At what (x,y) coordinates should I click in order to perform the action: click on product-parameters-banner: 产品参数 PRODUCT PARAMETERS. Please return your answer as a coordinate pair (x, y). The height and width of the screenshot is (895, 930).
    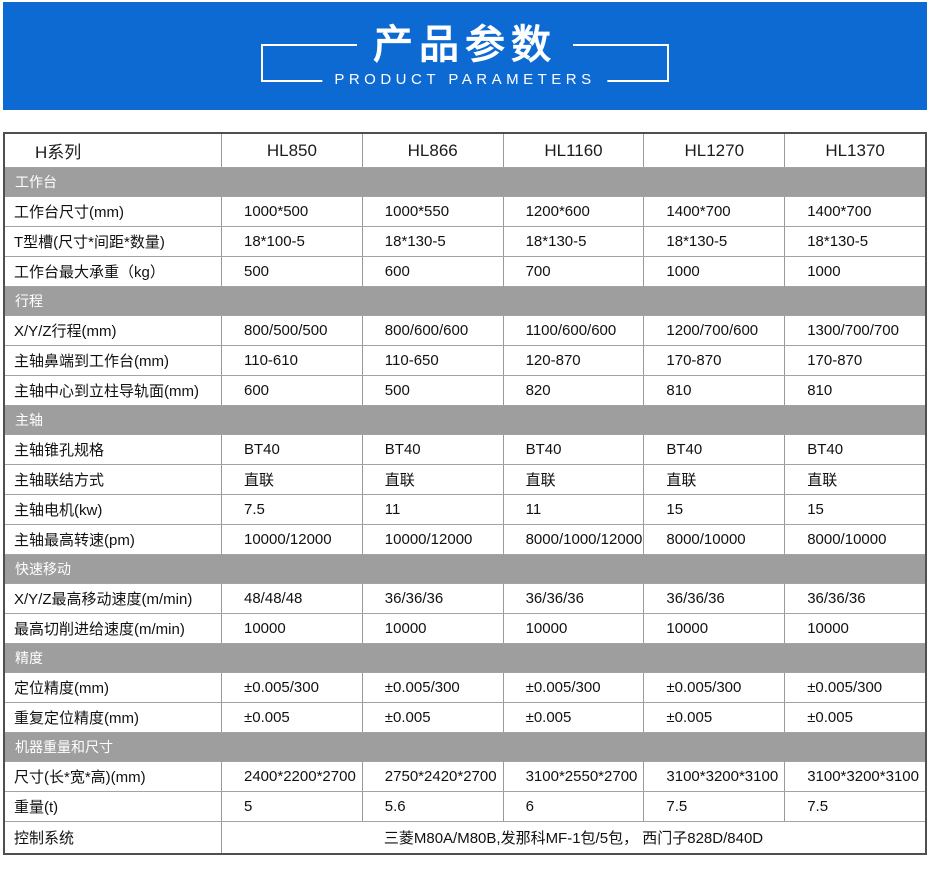
    Looking at the image, I should click on (465, 56).